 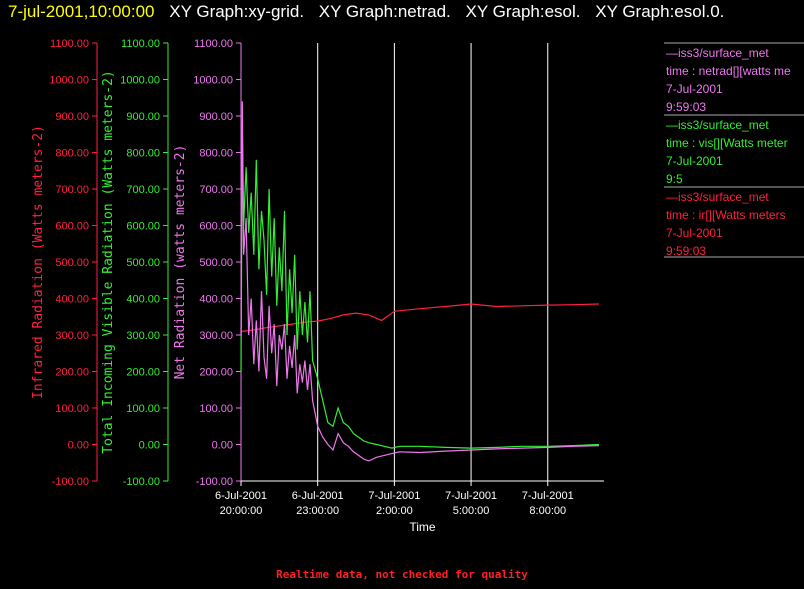 I want to click on series-line-infrared, so click(x=419, y=317).